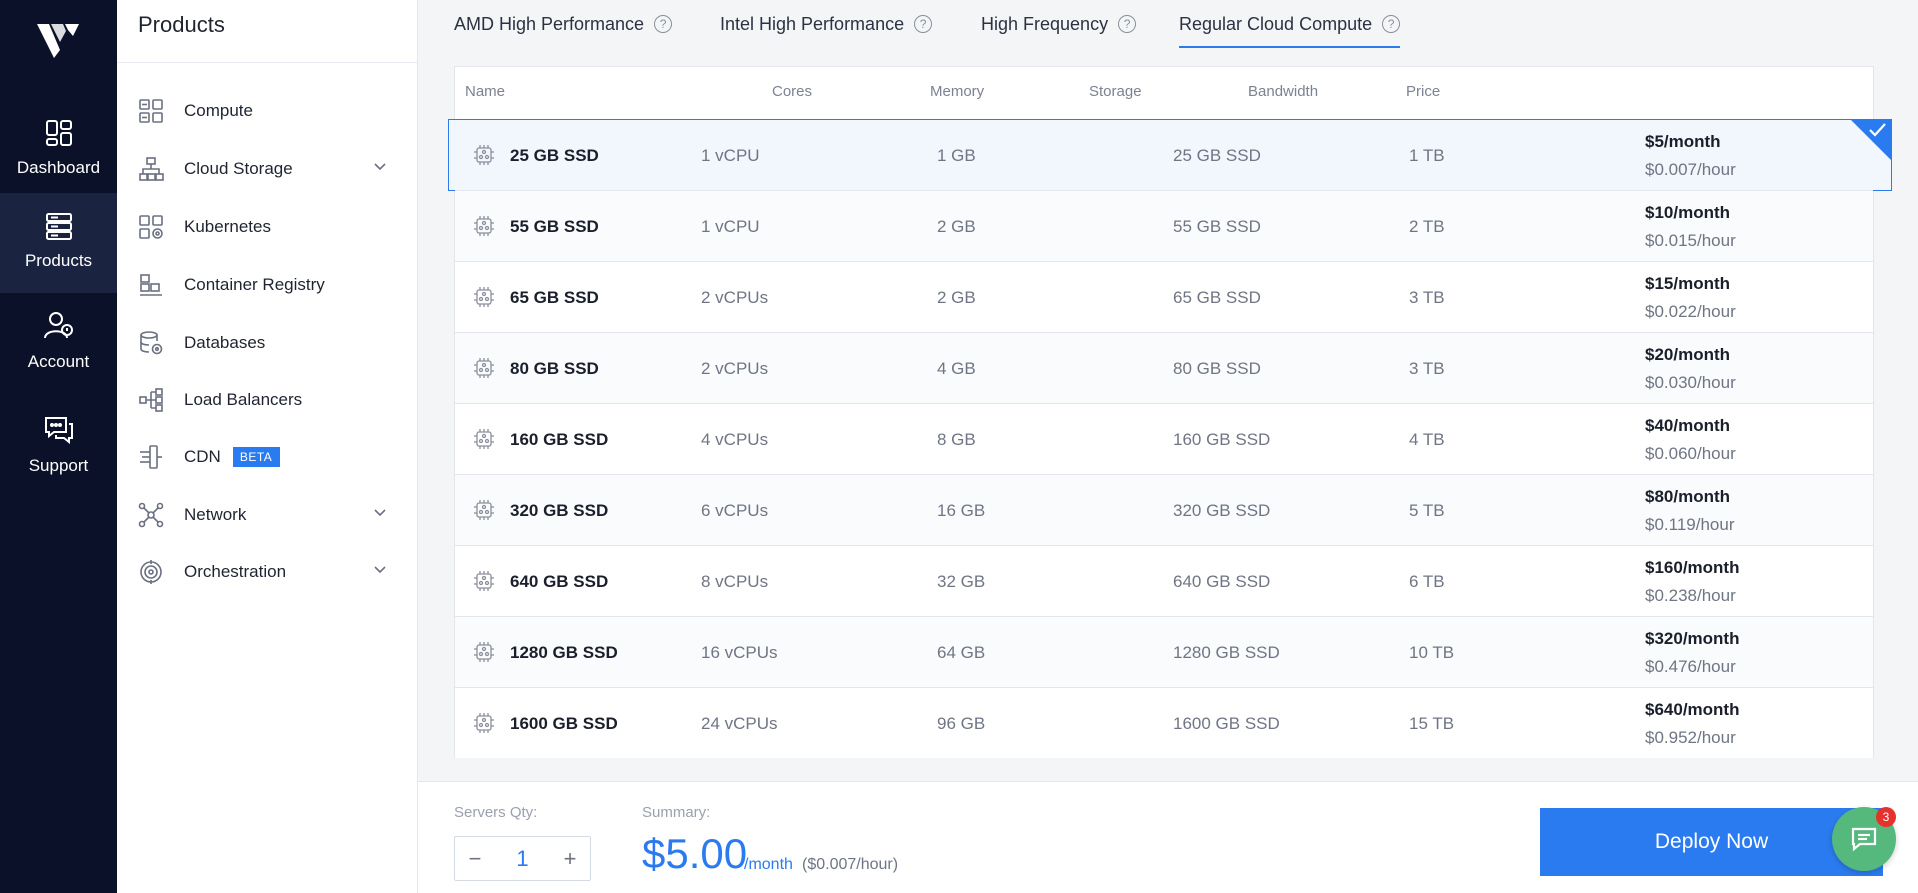 Image resolution: width=1918 pixels, height=893 pixels. Describe the element at coordinates (1222, 581) in the screenshot. I see `plan-storage: 640 GB SSD` at that location.